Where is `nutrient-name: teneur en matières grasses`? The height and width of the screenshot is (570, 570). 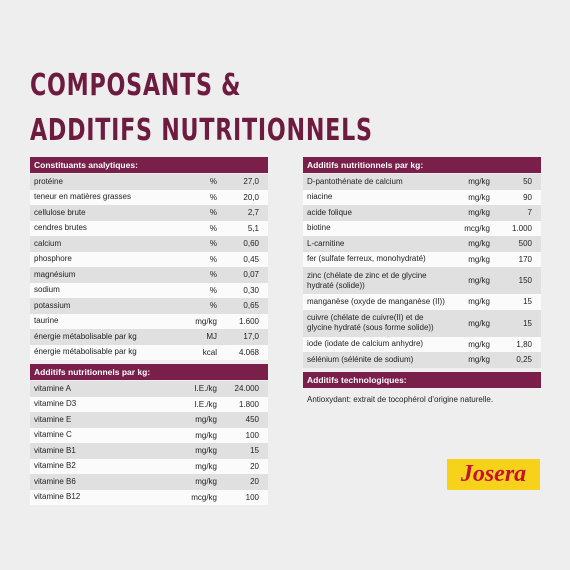 nutrient-name: teneur en matières grasses is located at coordinates (82, 197).